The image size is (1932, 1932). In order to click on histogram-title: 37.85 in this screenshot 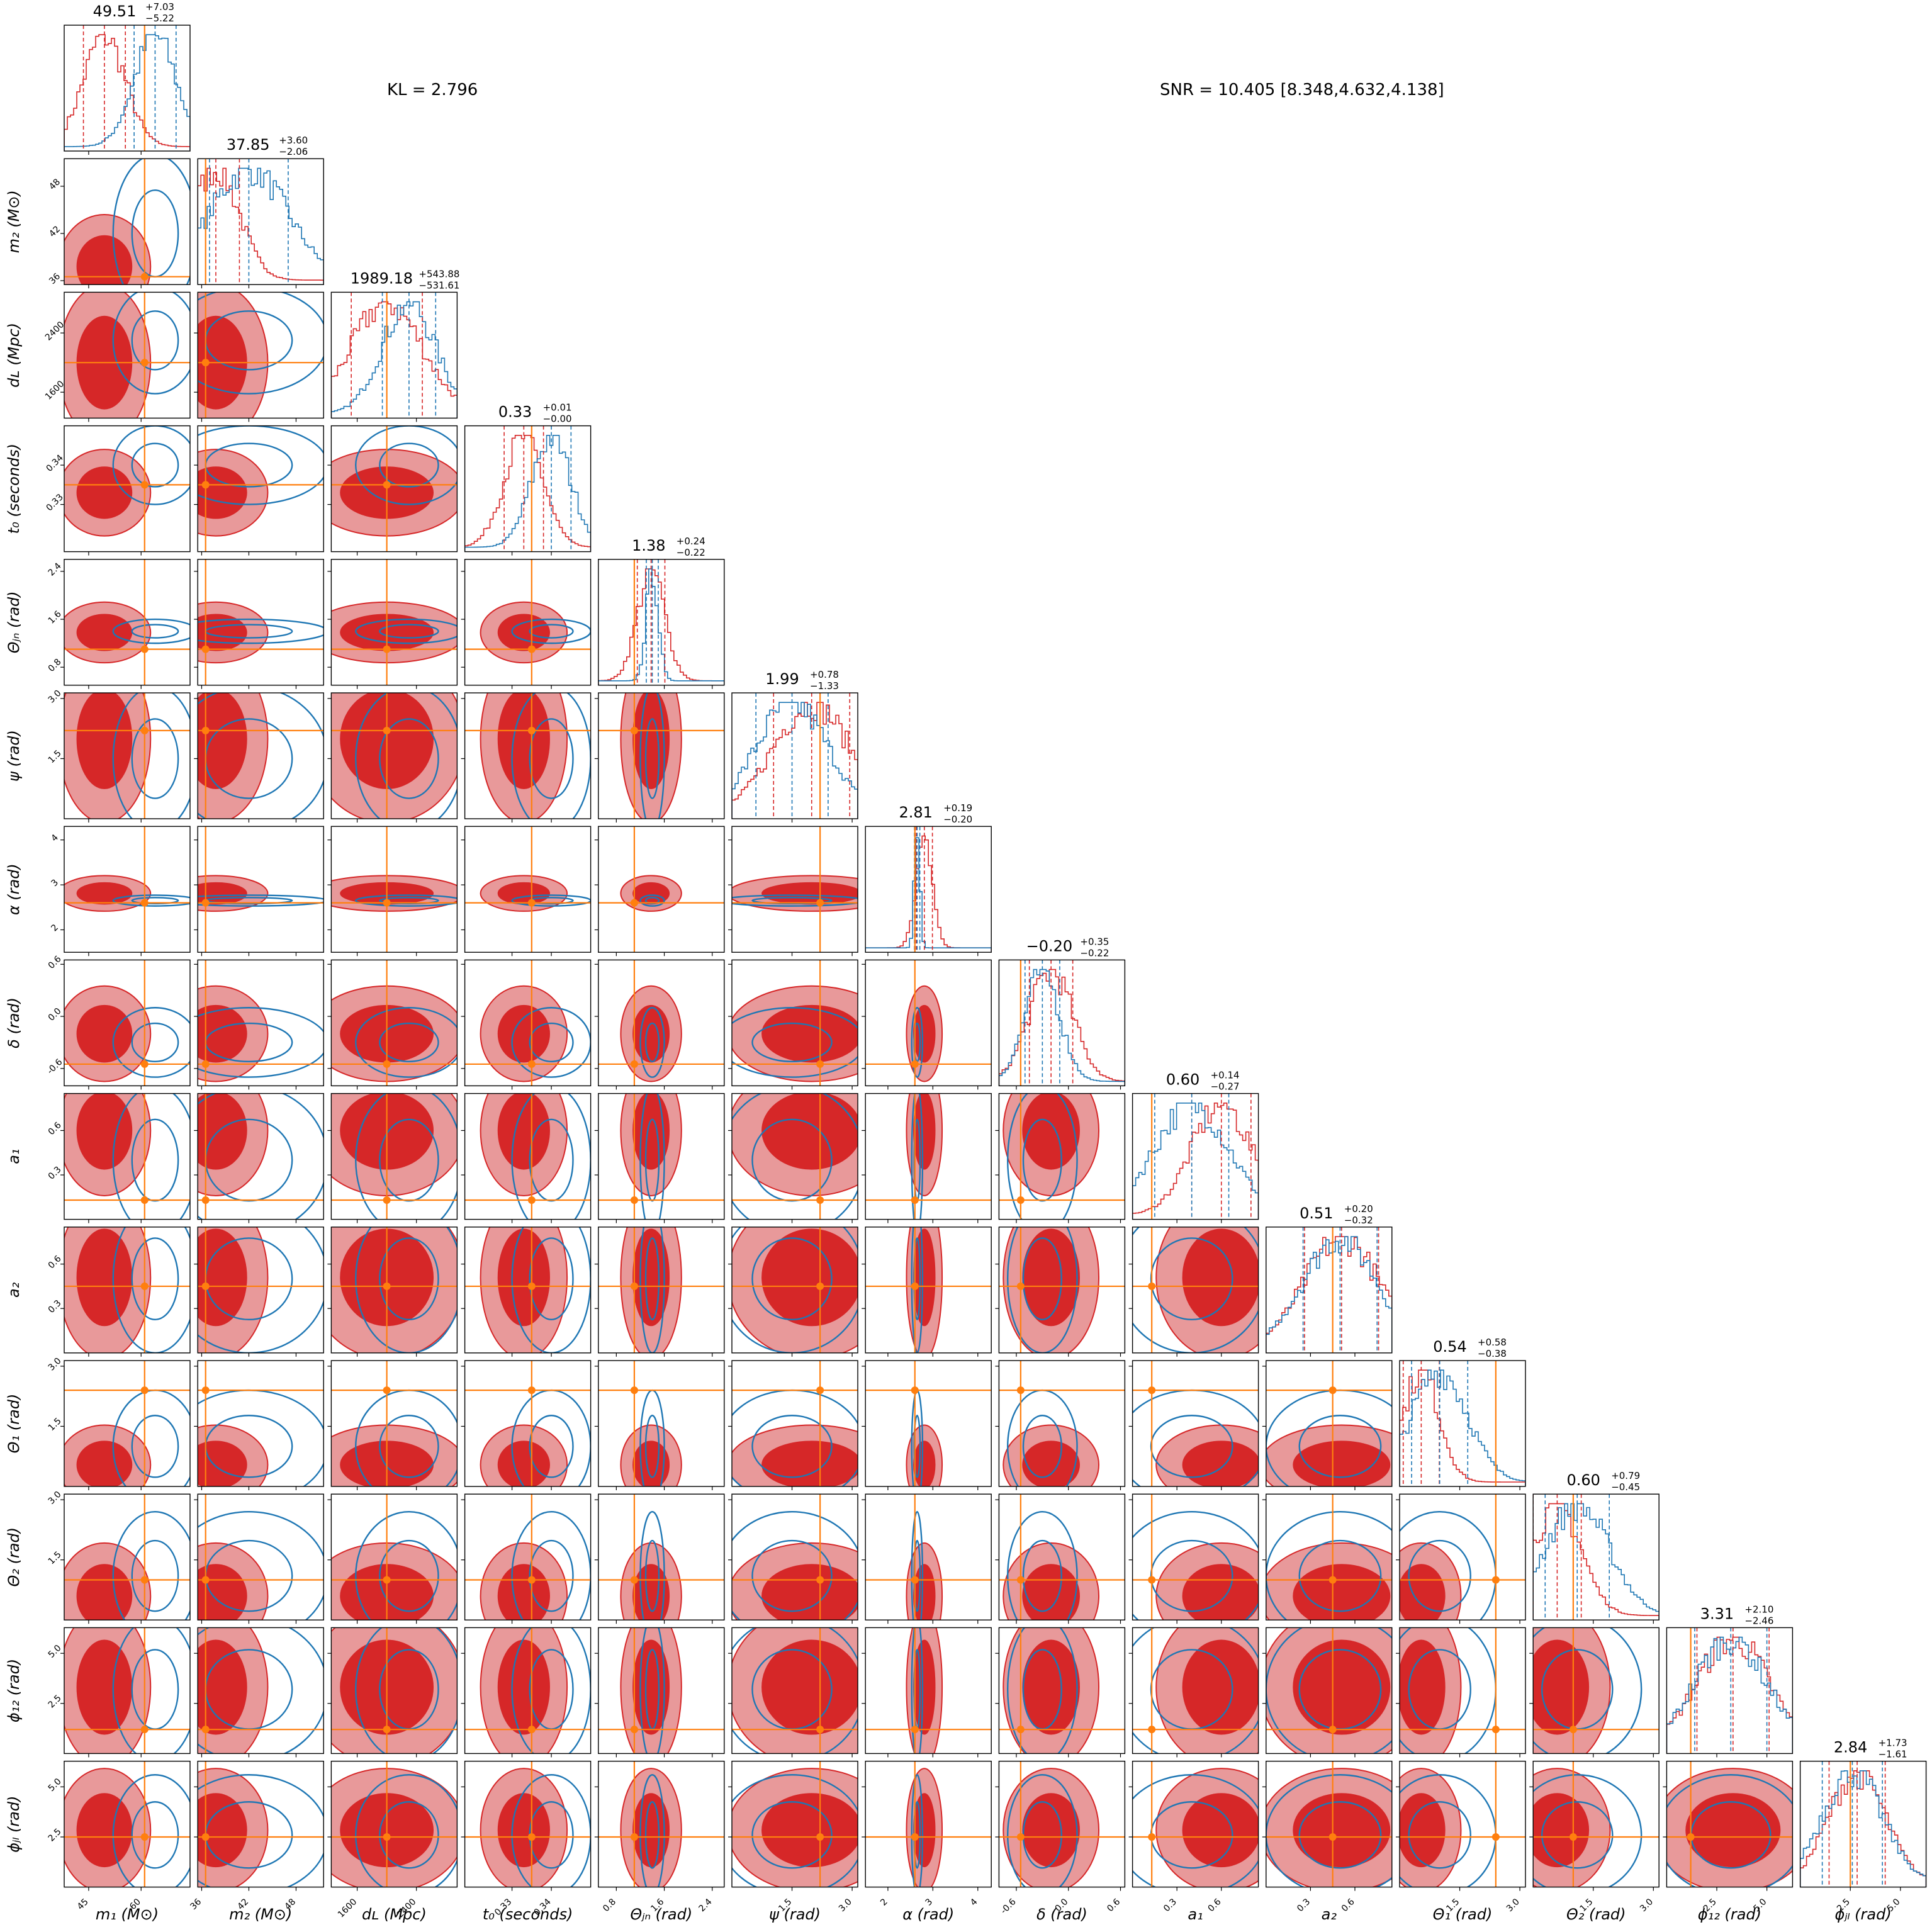, I will do `click(248, 145)`.